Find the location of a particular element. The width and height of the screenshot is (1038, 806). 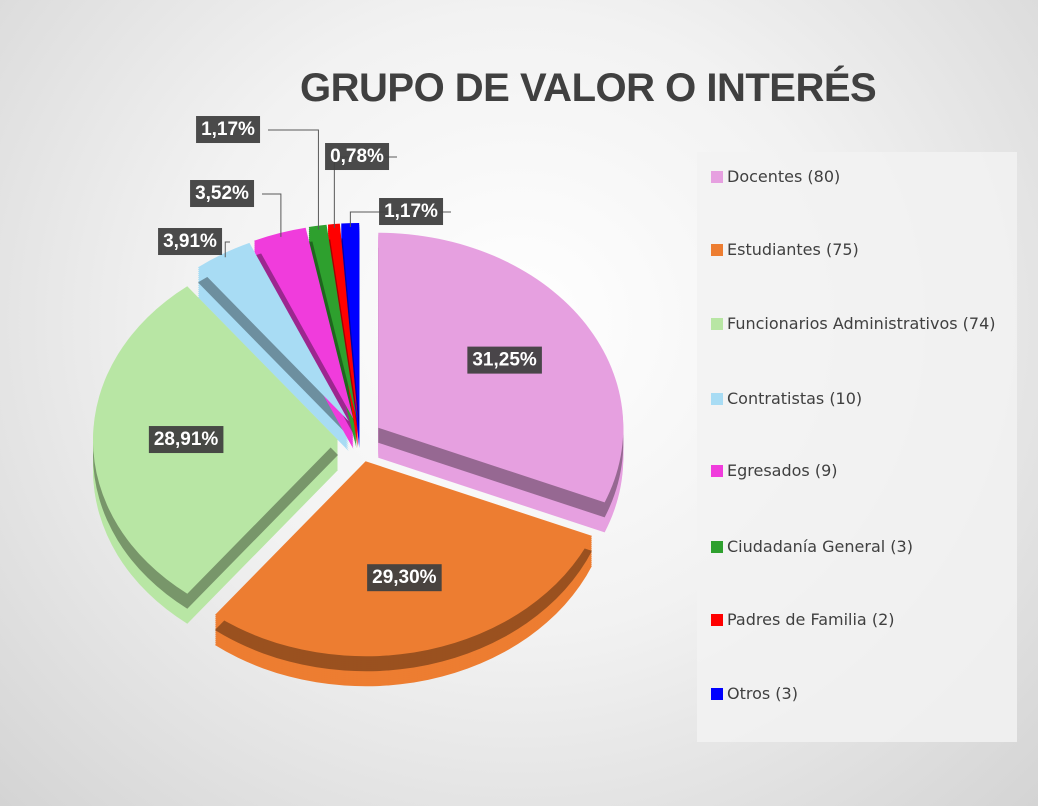

legend-label: Estudiantes (75) is located at coordinates (793, 249).